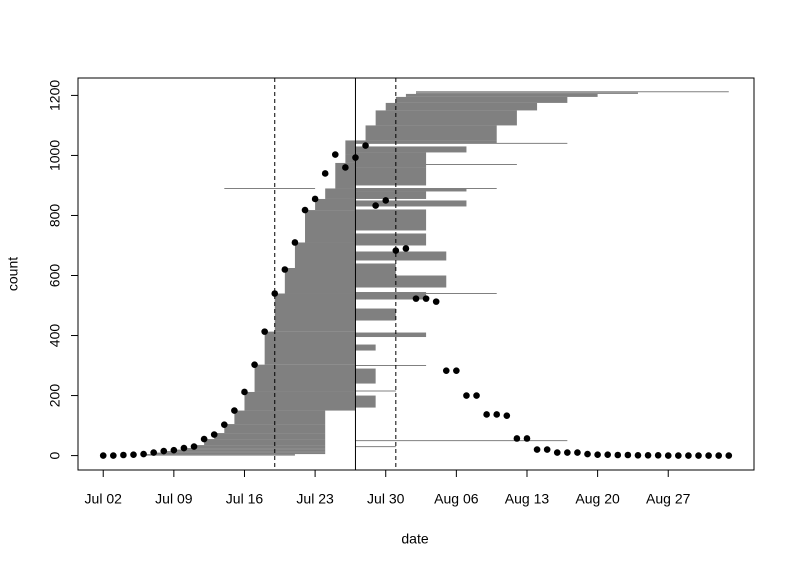 The width and height of the screenshot is (795, 569). What do you see at coordinates (315, 499) in the screenshot?
I see `x-tick-label: Jul 23` at bounding box center [315, 499].